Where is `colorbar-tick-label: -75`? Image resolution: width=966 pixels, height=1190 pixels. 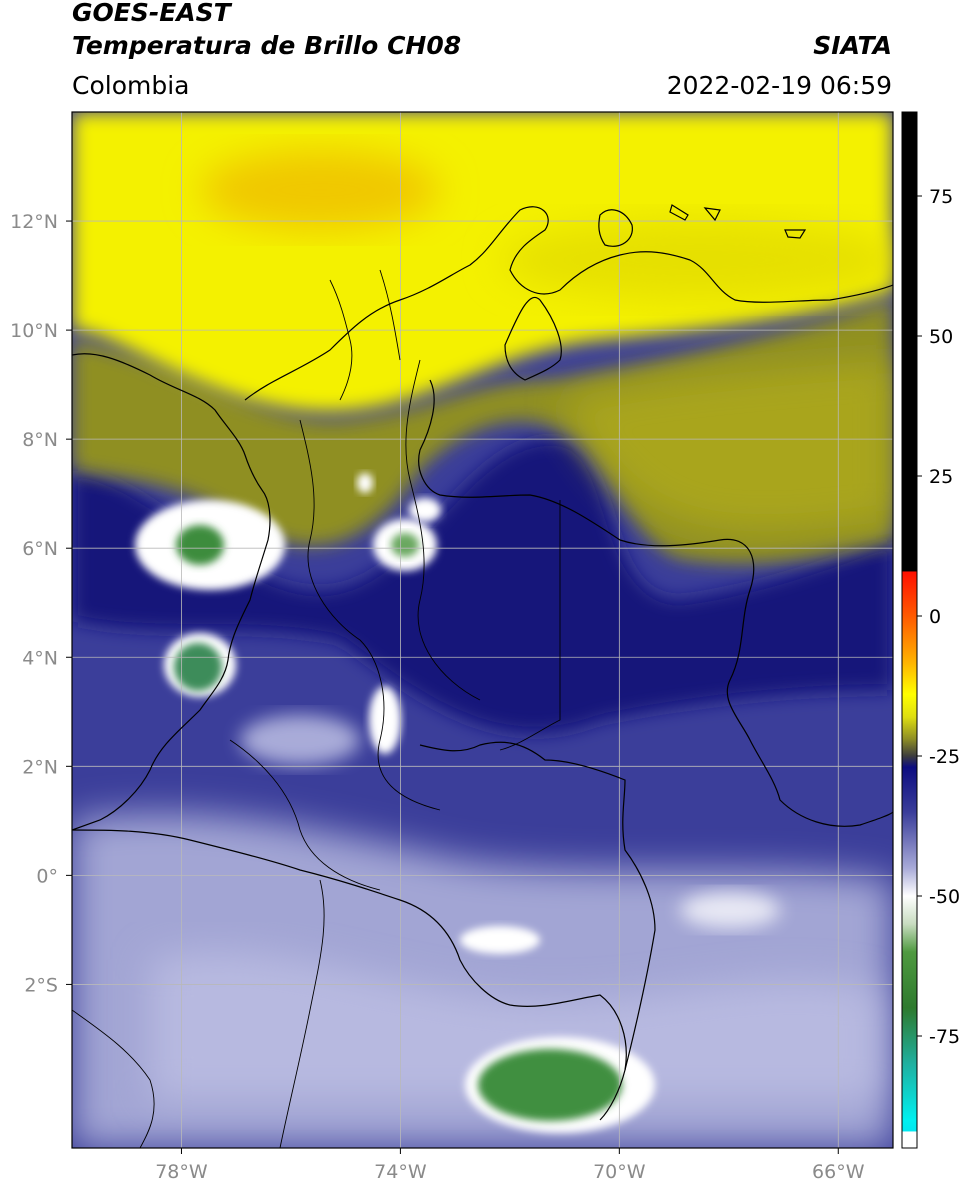
colorbar-tick-label: -75 is located at coordinates (944, 1037).